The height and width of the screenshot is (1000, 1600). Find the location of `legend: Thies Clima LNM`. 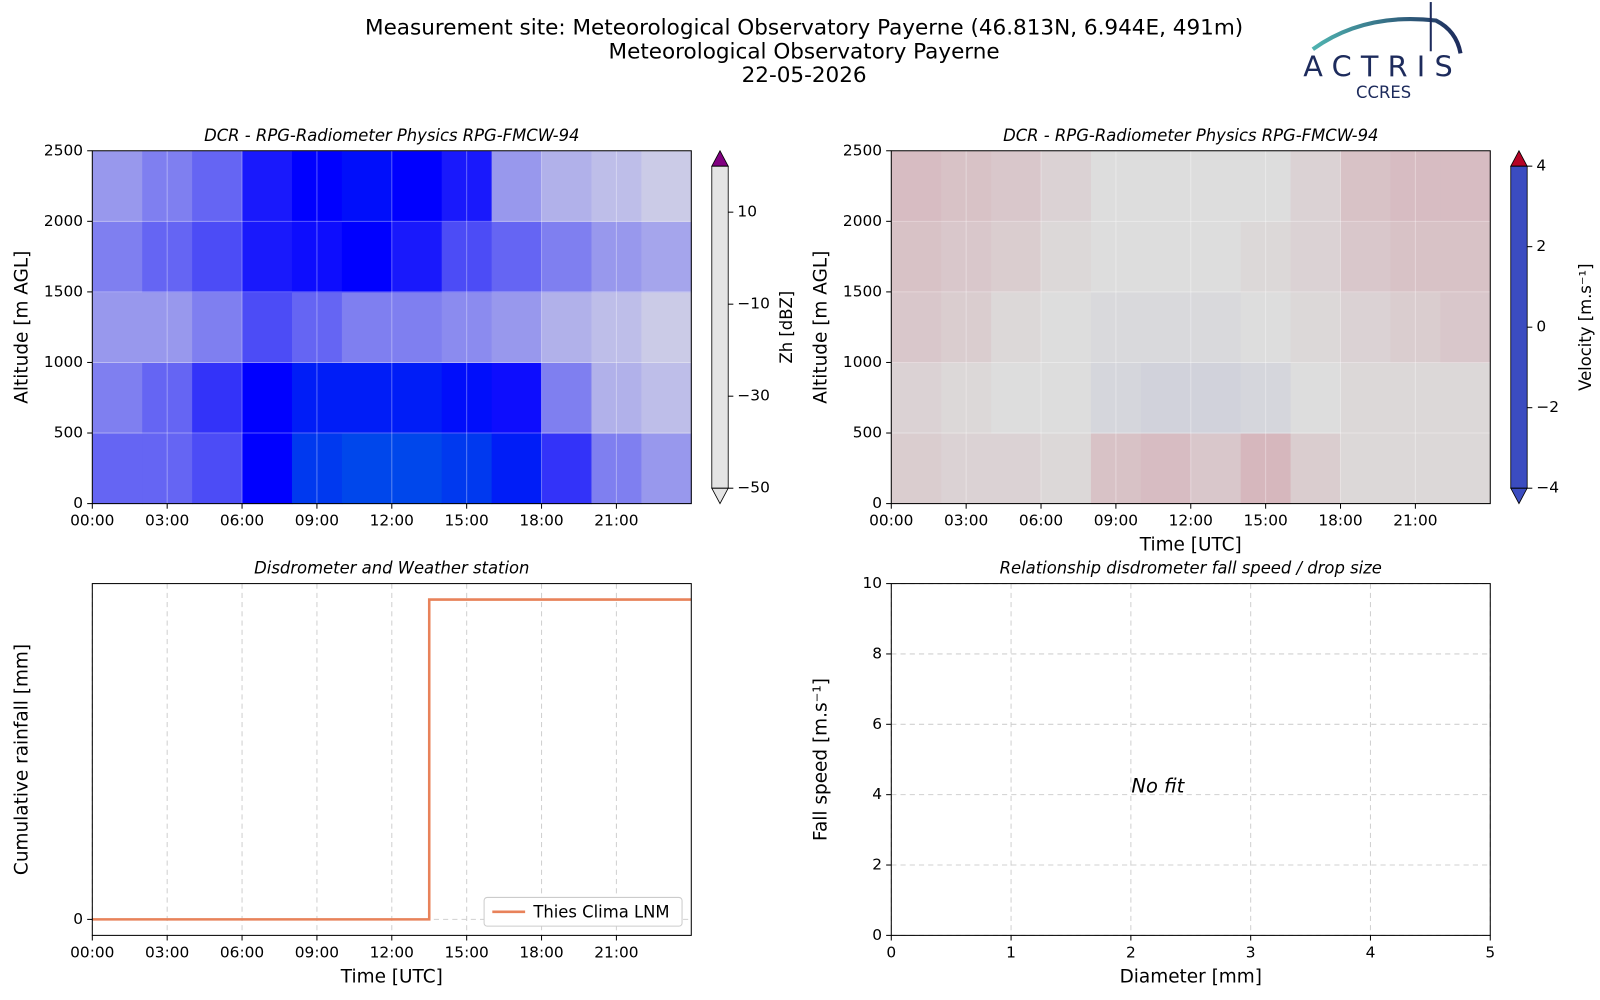

legend: Thies Clima LNM is located at coordinates (583, 911).